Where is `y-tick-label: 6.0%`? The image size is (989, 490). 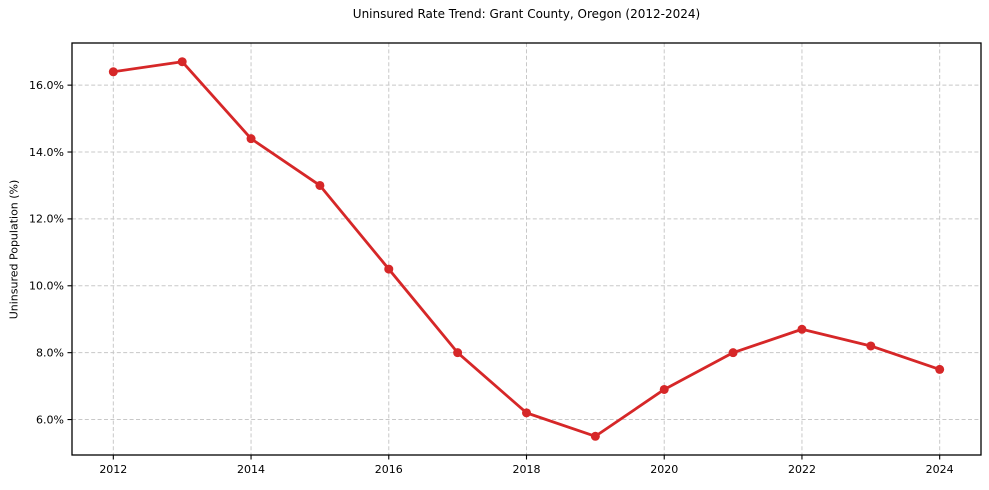 y-tick-label: 6.0% is located at coordinates (50, 419).